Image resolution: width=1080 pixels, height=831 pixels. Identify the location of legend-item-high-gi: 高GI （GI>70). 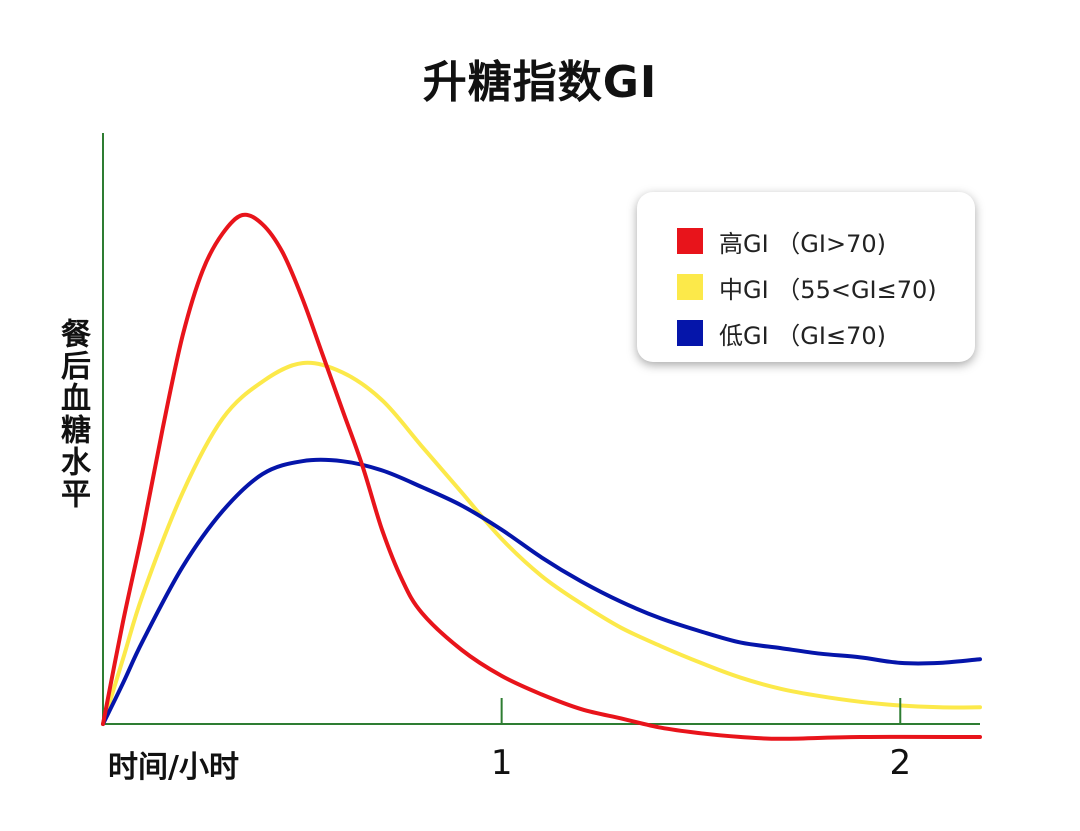
(806, 241).